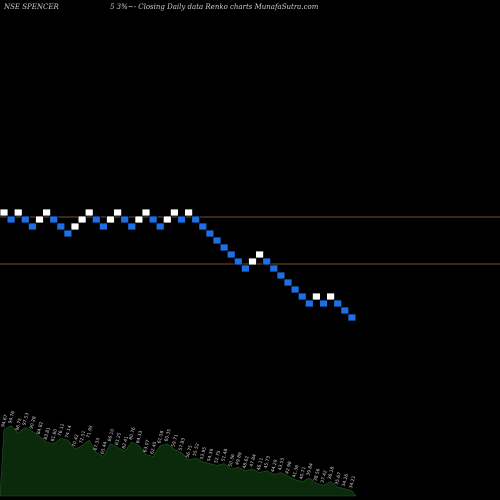 The width and height of the screenshot is (500, 500). I want to click on volume-label: 46.11, so click(260, 464).